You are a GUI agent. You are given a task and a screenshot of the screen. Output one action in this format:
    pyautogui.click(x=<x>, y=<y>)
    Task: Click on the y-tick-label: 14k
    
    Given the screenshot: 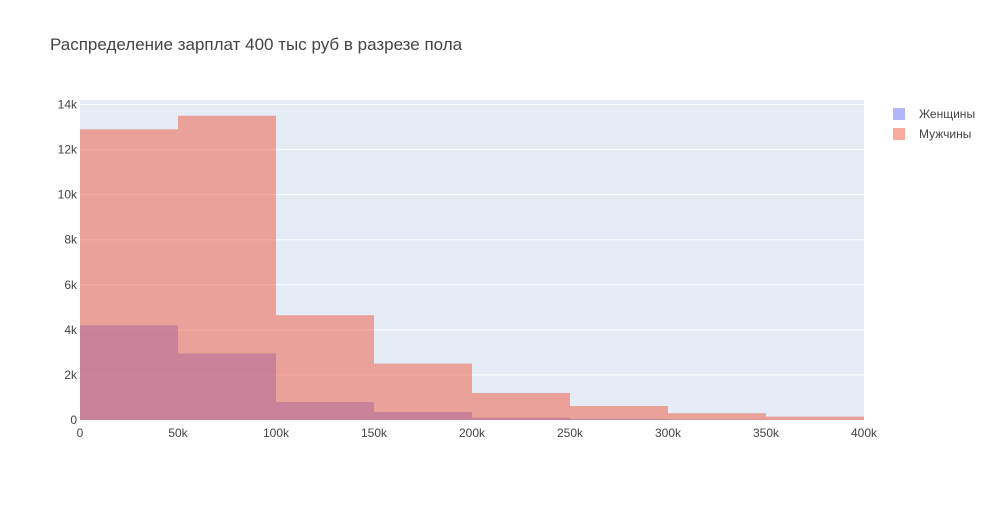 What is the action you would take?
    pyautogui.click(x=68, y=105)
    